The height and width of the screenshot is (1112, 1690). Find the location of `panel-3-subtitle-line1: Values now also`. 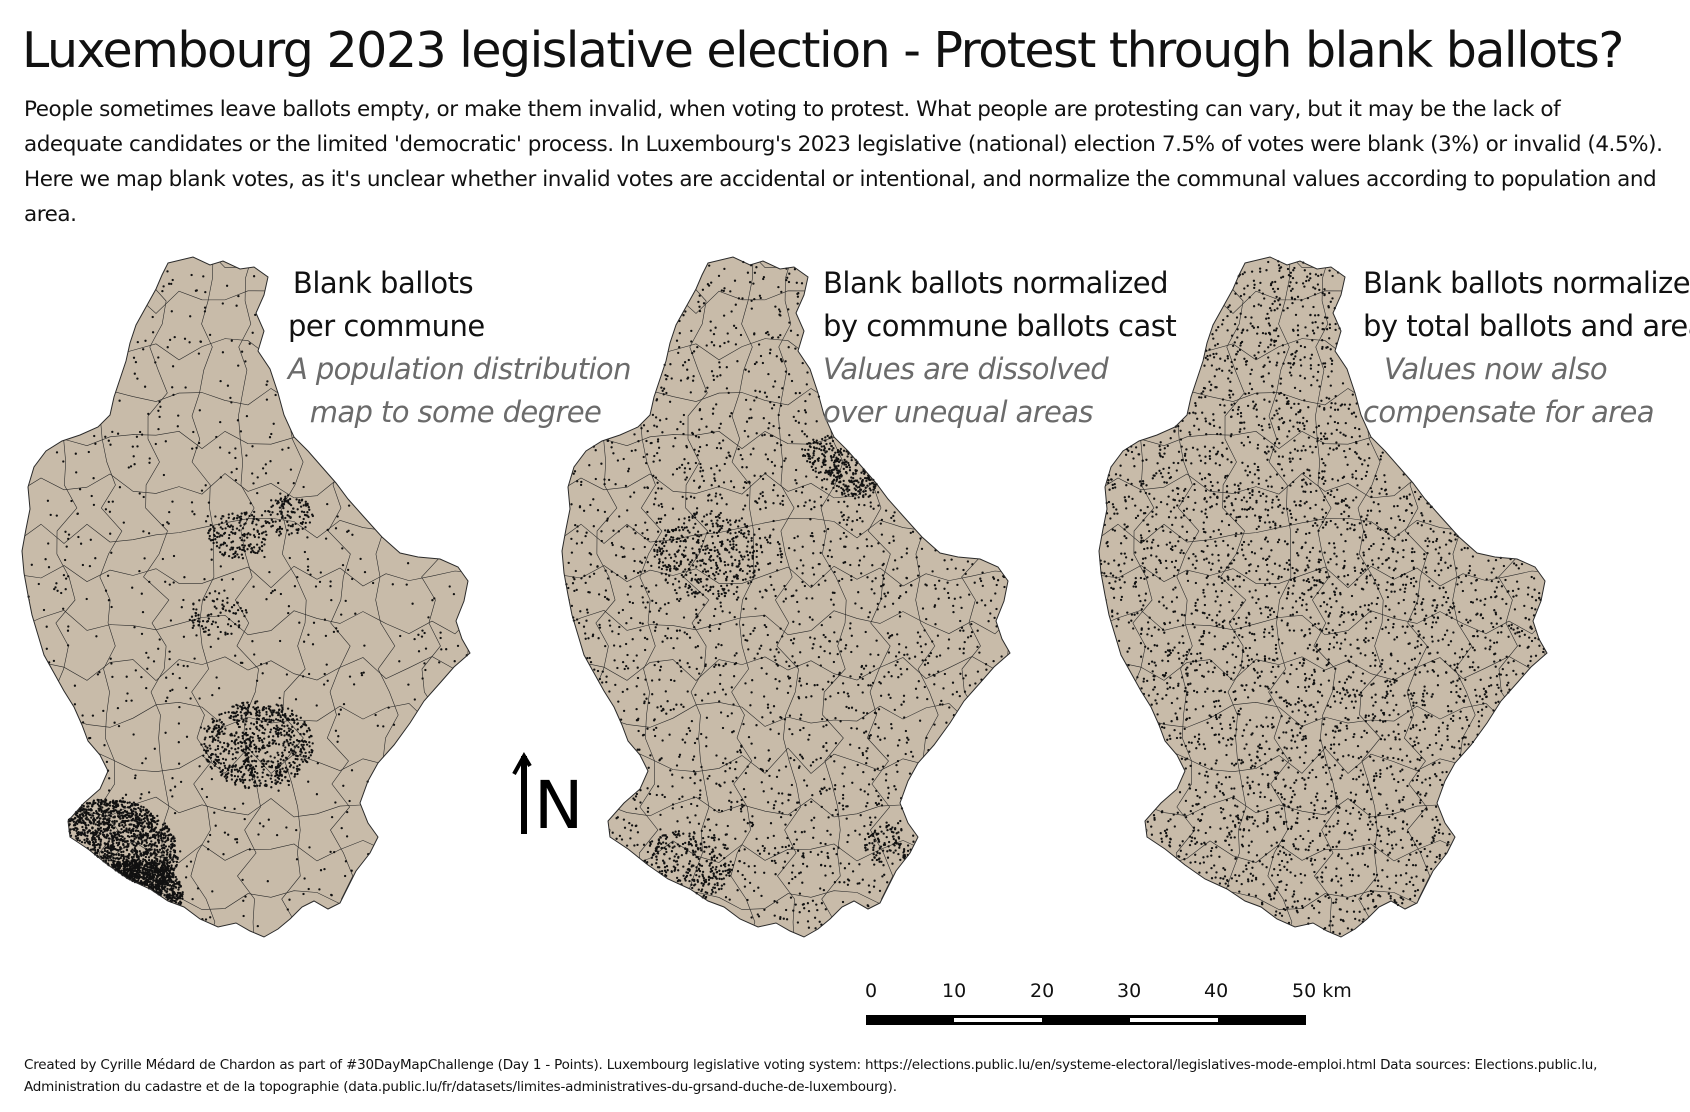

panel-3-subtitle-line1: Values now also is located at coordinates (1495, 369).